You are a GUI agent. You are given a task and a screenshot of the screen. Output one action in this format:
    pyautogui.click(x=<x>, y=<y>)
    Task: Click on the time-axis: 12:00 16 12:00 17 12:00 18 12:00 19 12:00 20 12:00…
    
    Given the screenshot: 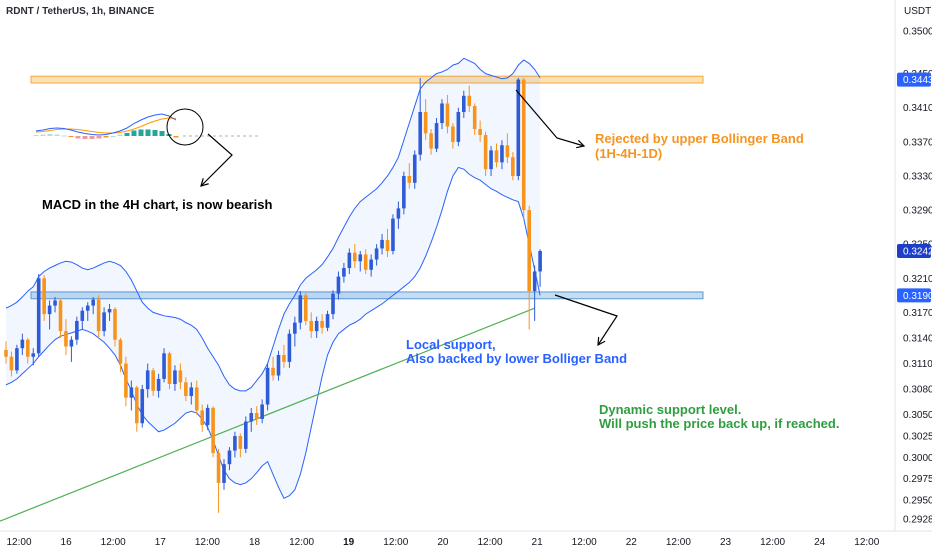 What is the action you would take?
    pyautogui.click(x=442, y=542)
    